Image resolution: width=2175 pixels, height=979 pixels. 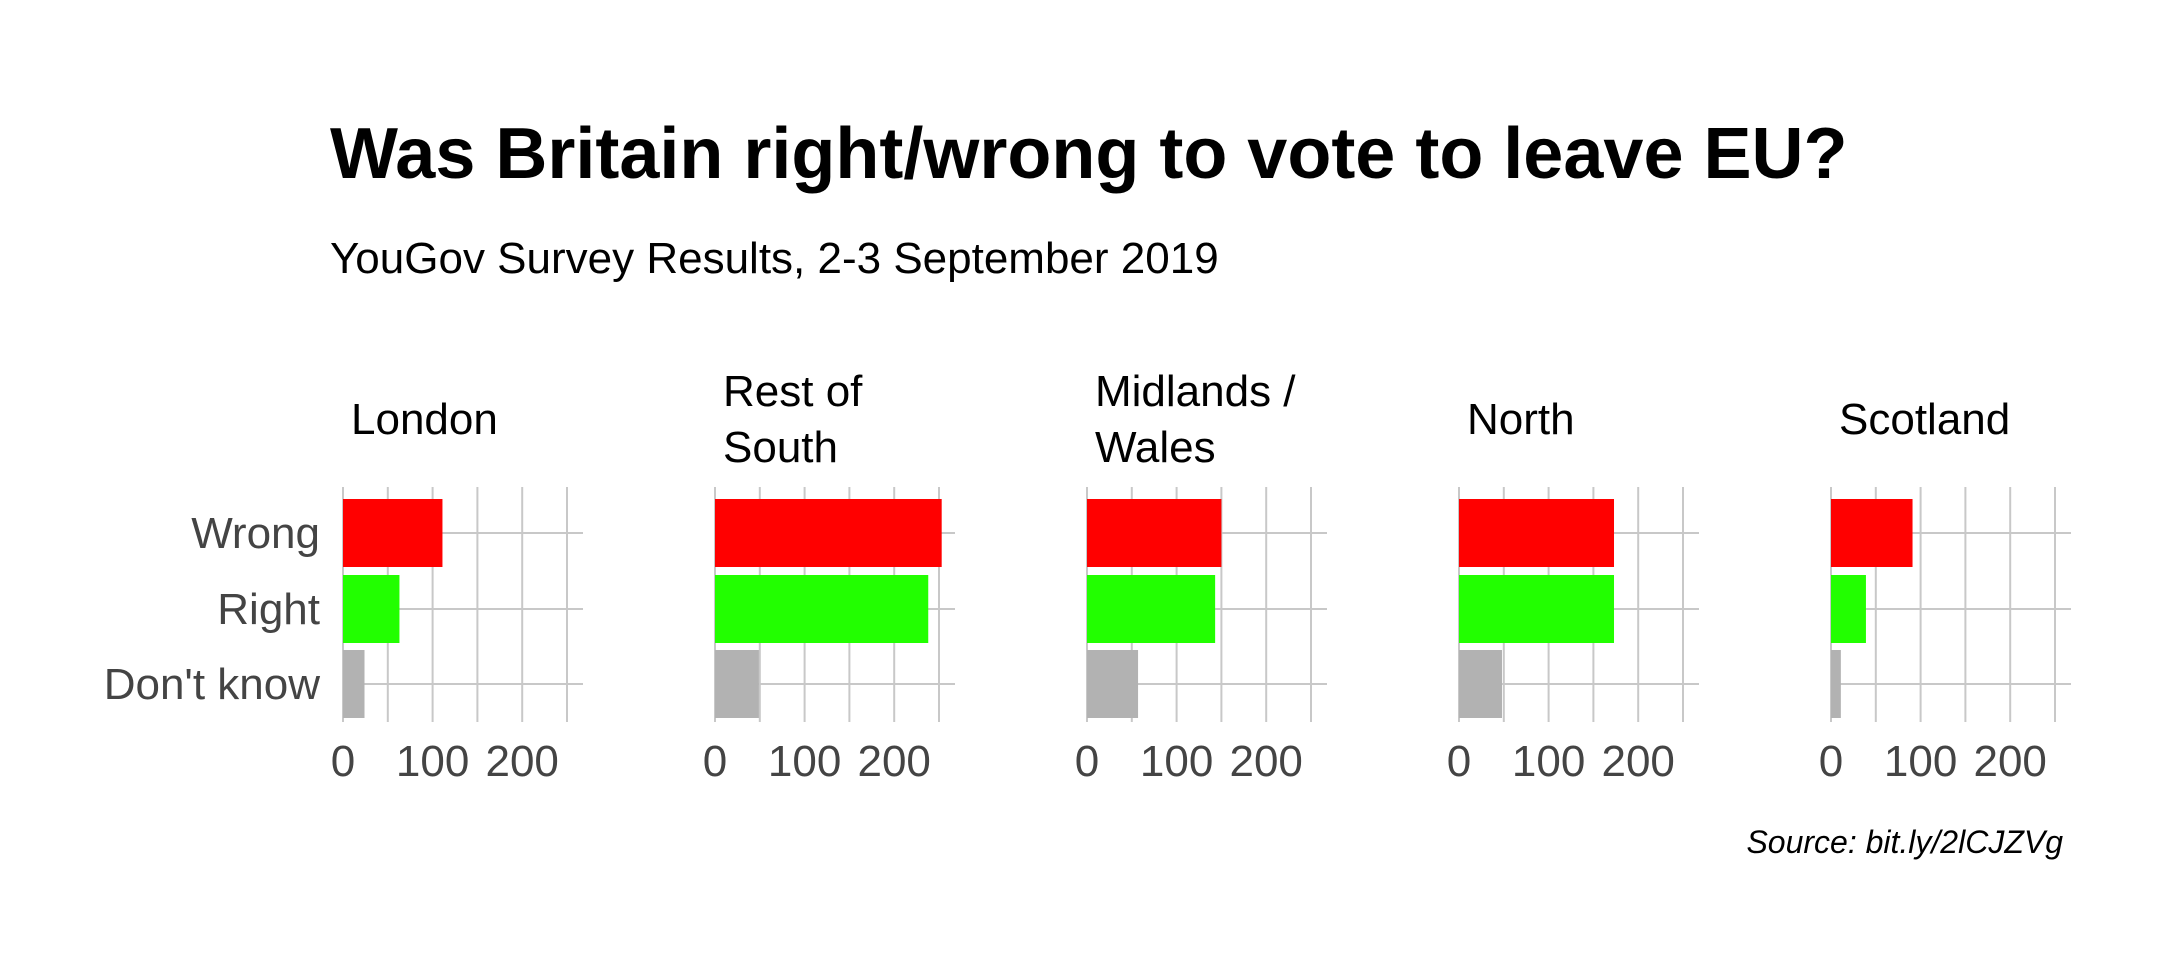 I want to click on panel-title: North, so click(x=1521, y=419).